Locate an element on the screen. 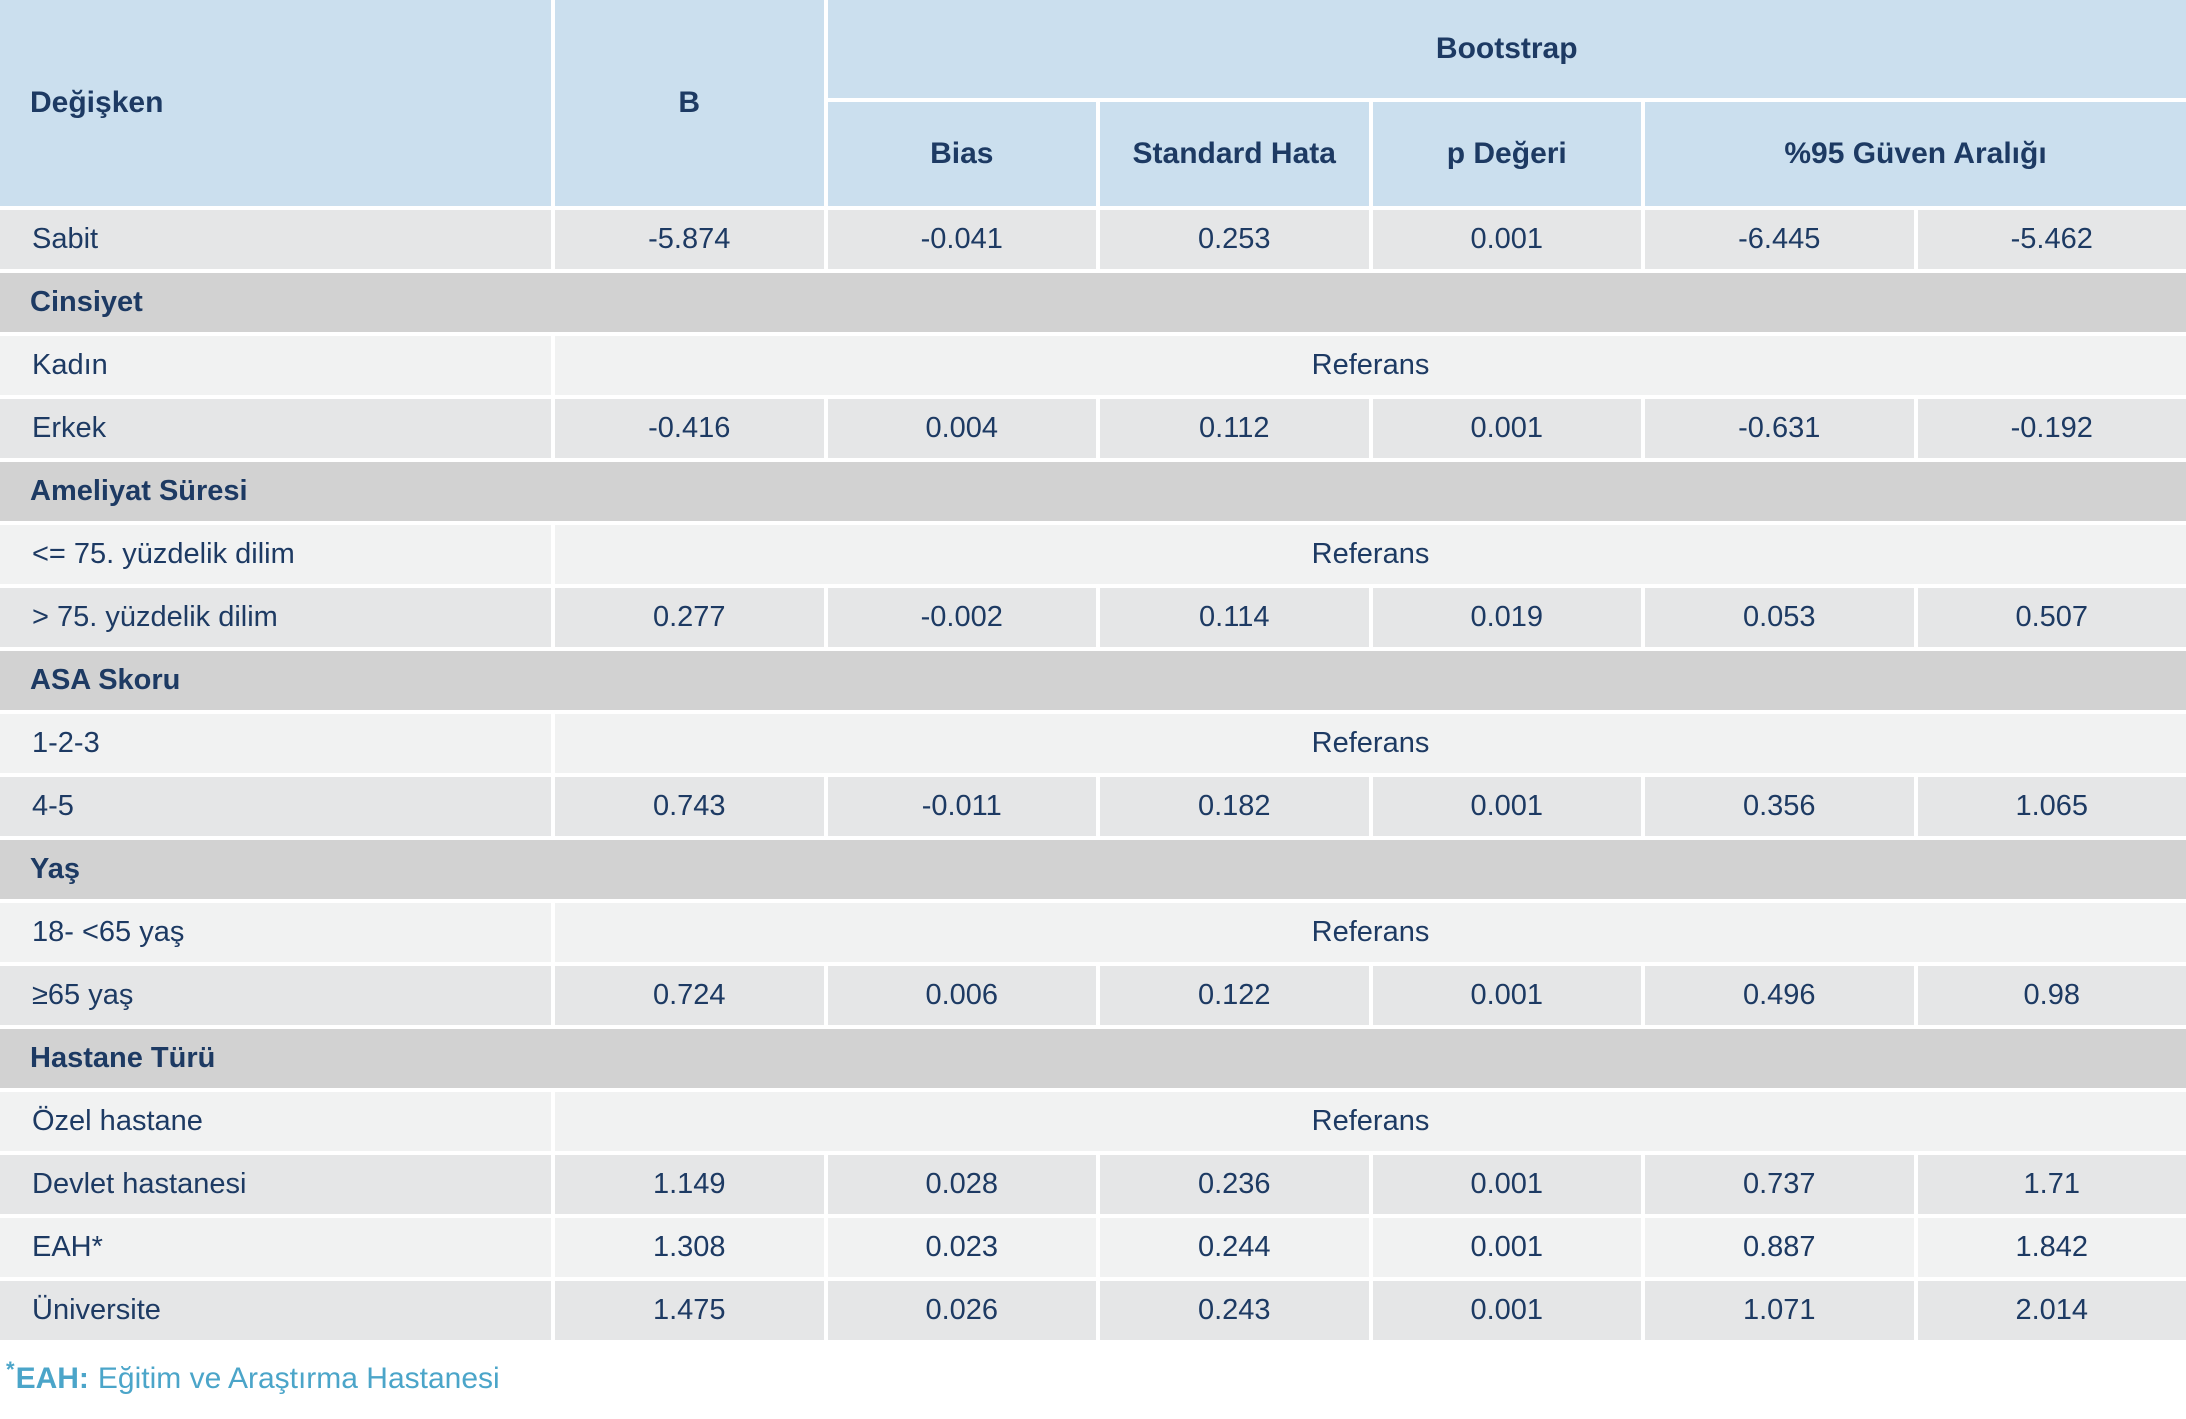 The width and height of the screenshot is (2186, 1419). value-cell: 1.065 is located at coordinates (2051, 806).